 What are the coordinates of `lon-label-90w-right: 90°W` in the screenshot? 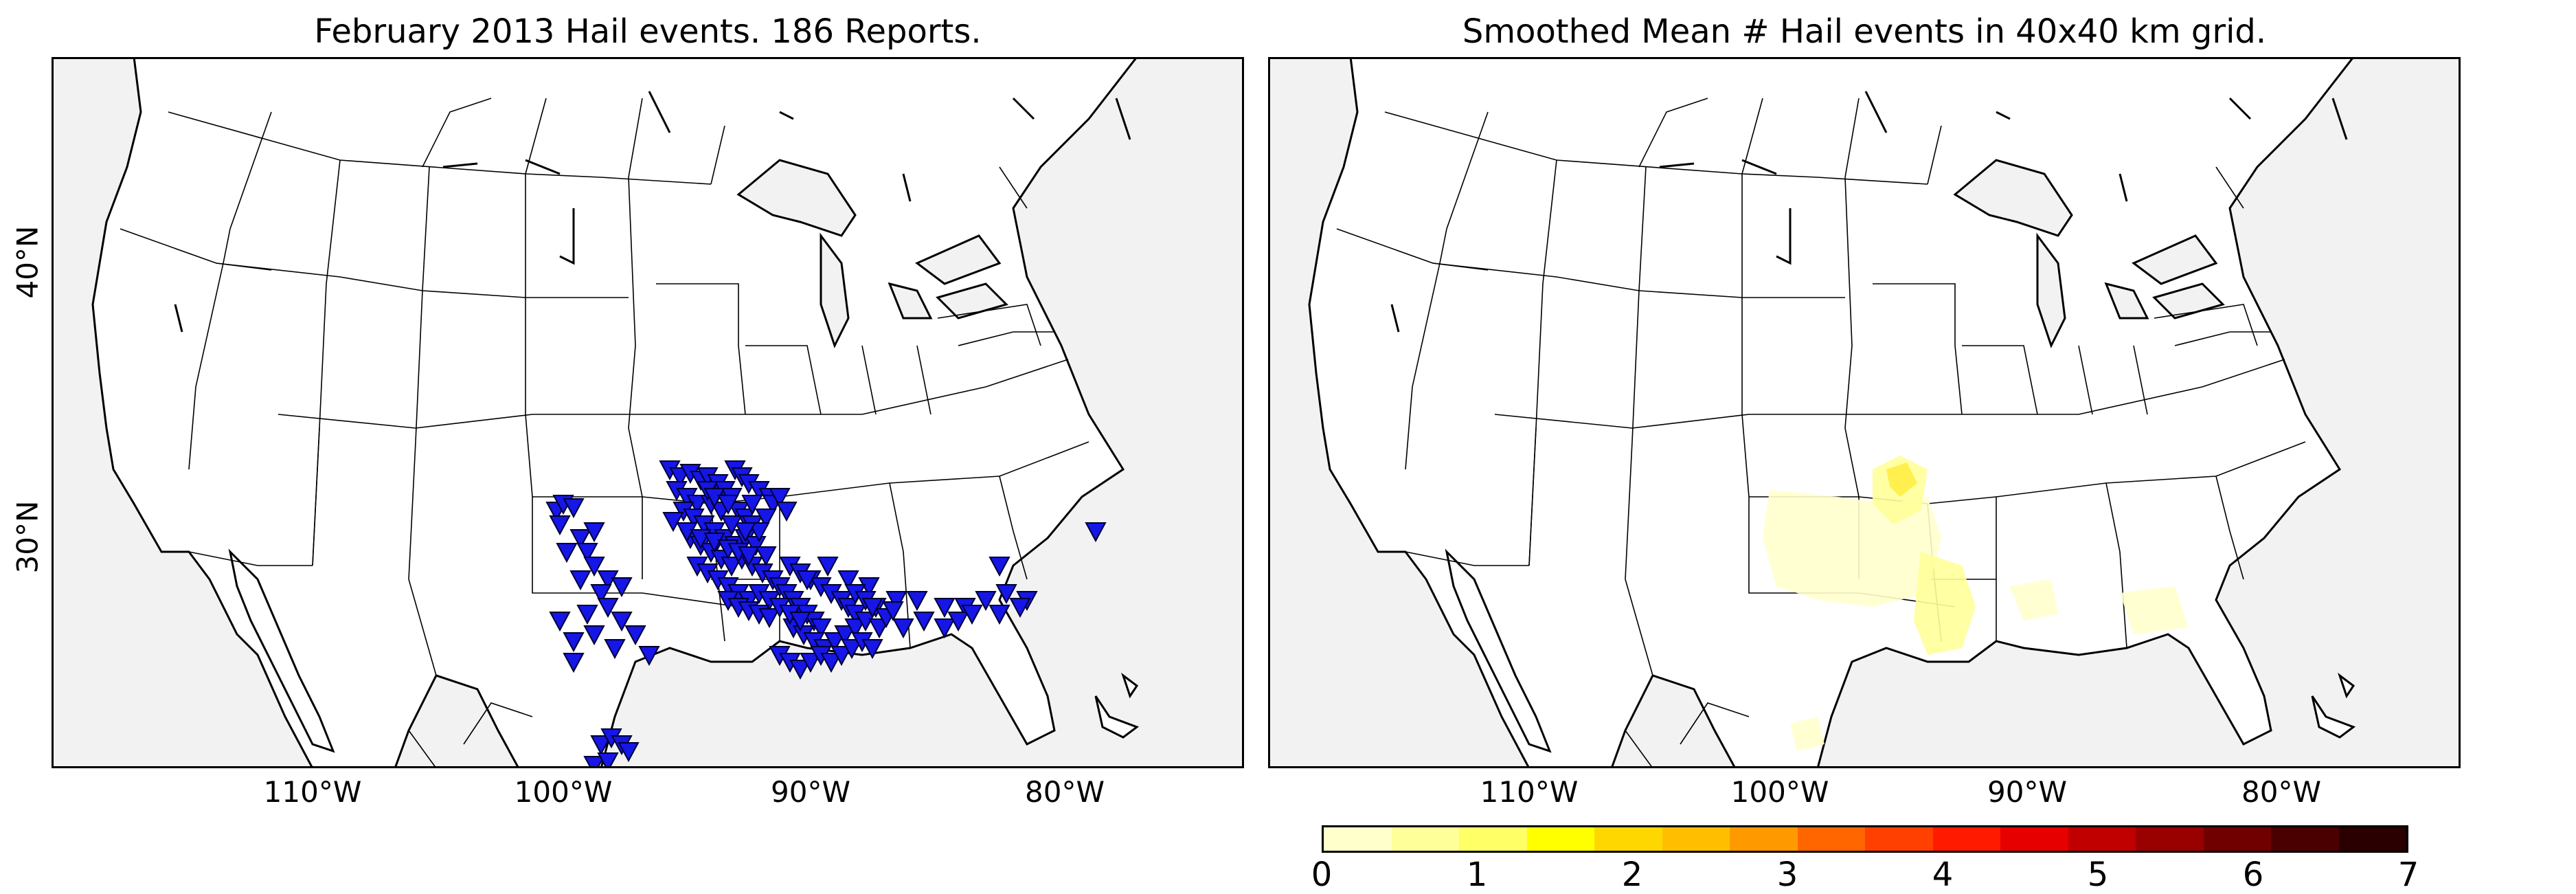 It's located at (2027, 792).